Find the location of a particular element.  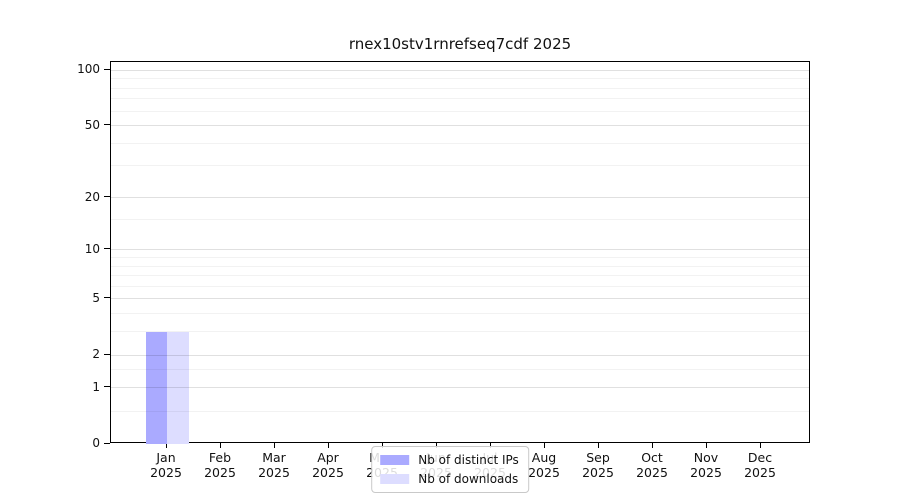

x-tick-month: Mar is located at coordinates (274, 457).